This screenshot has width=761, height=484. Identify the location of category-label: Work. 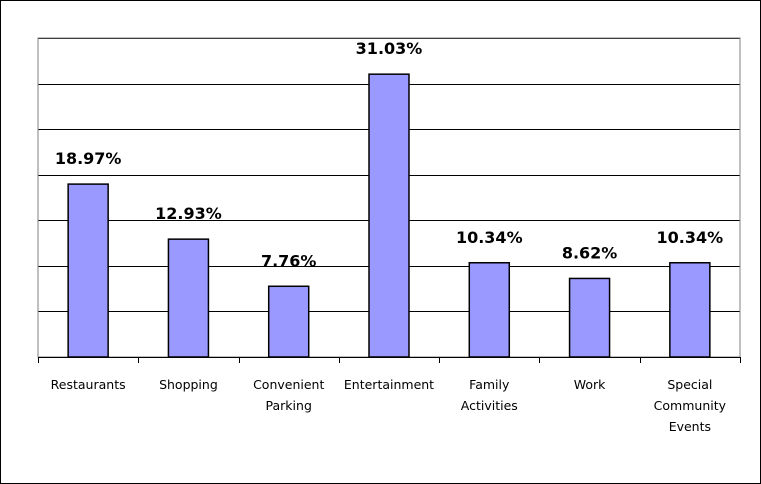
(590, 384).